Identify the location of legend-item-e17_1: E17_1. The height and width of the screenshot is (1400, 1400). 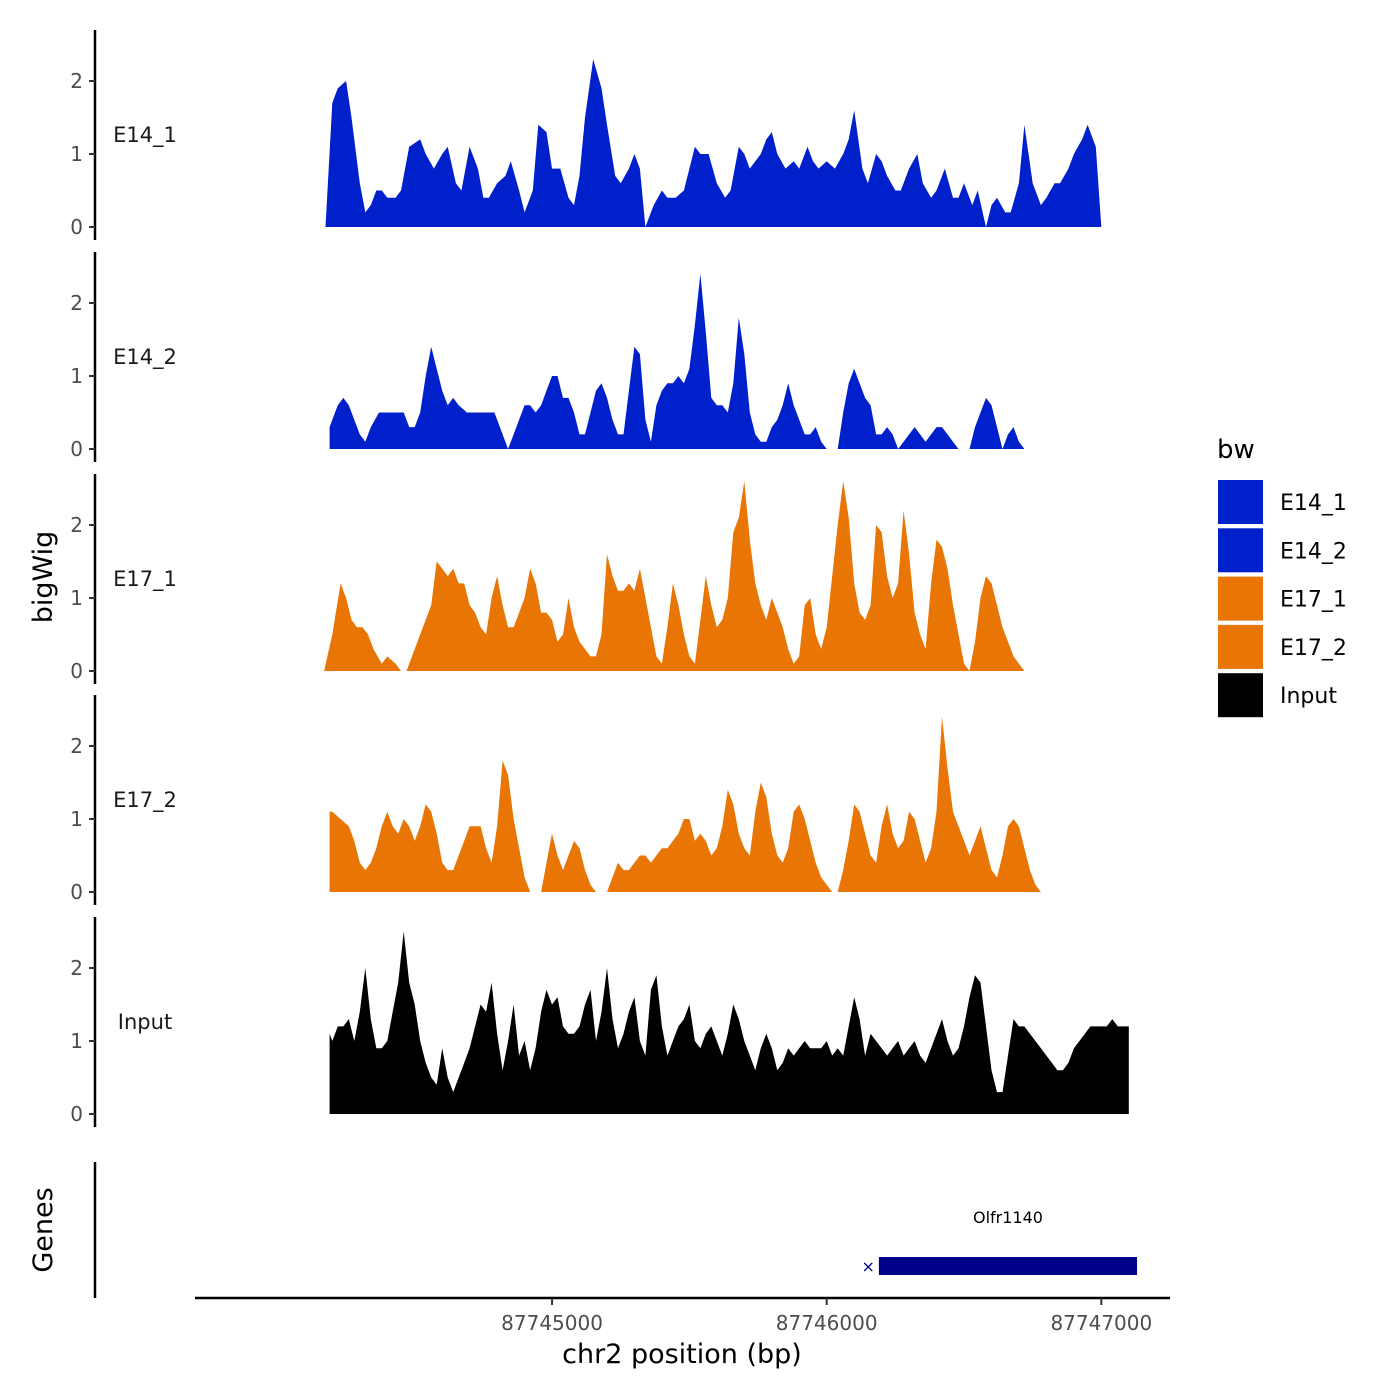
(1282, 598).